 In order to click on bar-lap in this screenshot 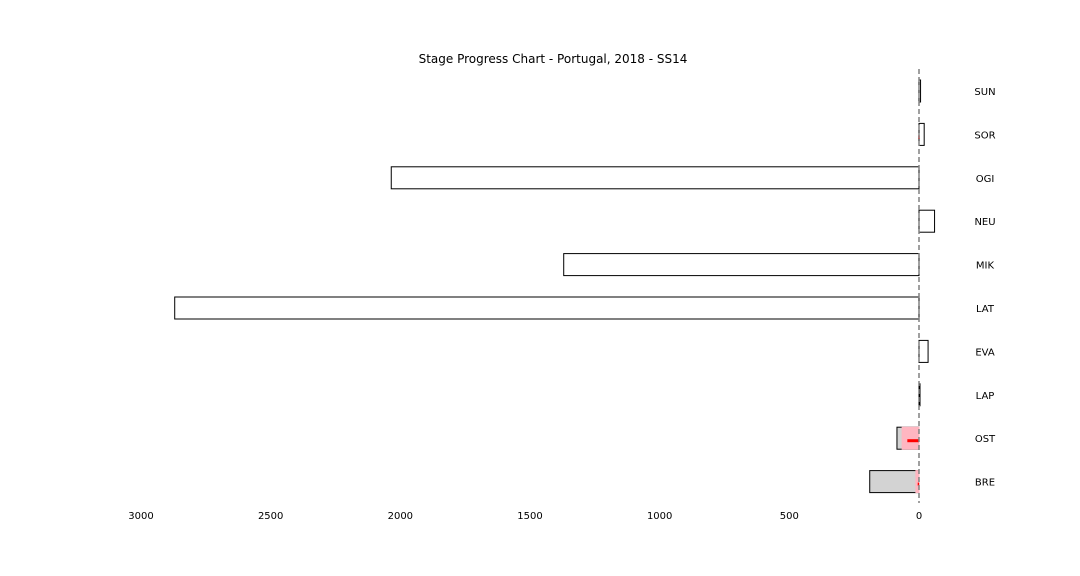, I will do `click(919, 395)`.